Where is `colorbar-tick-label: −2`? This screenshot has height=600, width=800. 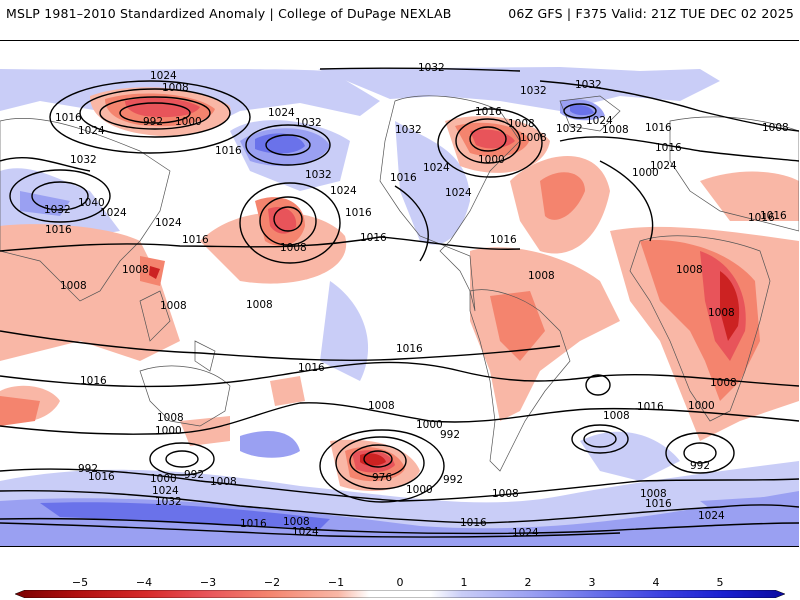
colorbar-tick-label: −2 is located at coordinates (272, 582).